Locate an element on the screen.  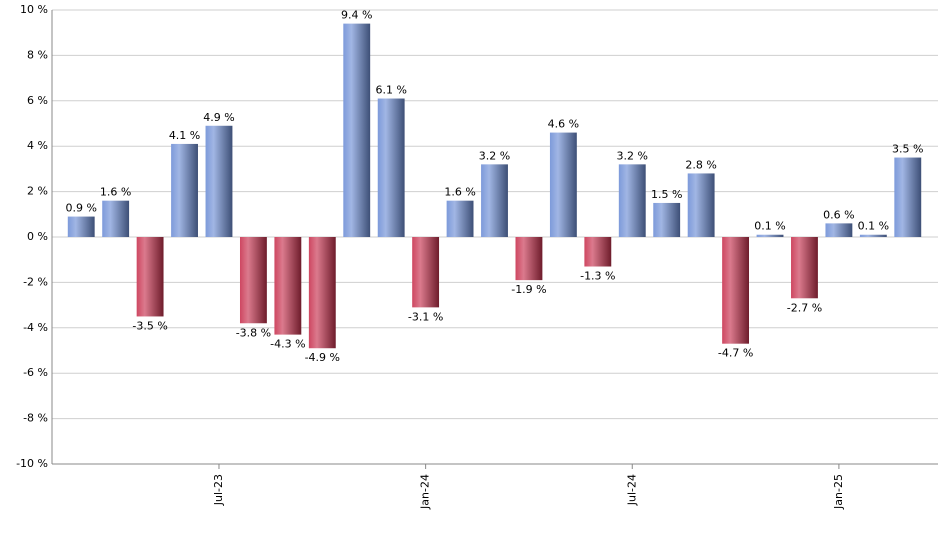
y-tick-label: -8 % is located at coordinates (35, 418).